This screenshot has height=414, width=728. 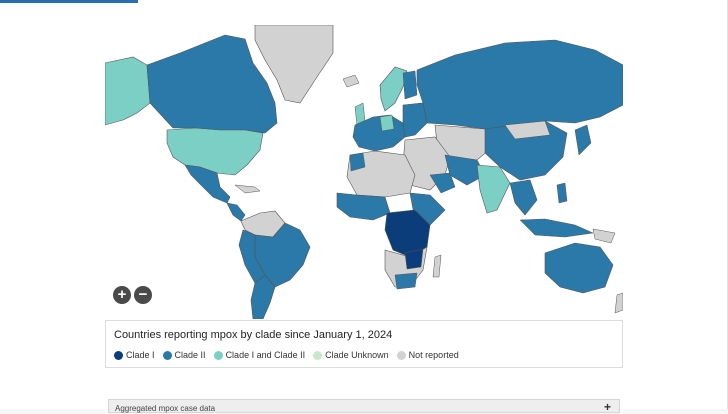 What do you see at coordinates (215, 151) in the screenshot?
I see `usa` at bounding box center [215, 151].